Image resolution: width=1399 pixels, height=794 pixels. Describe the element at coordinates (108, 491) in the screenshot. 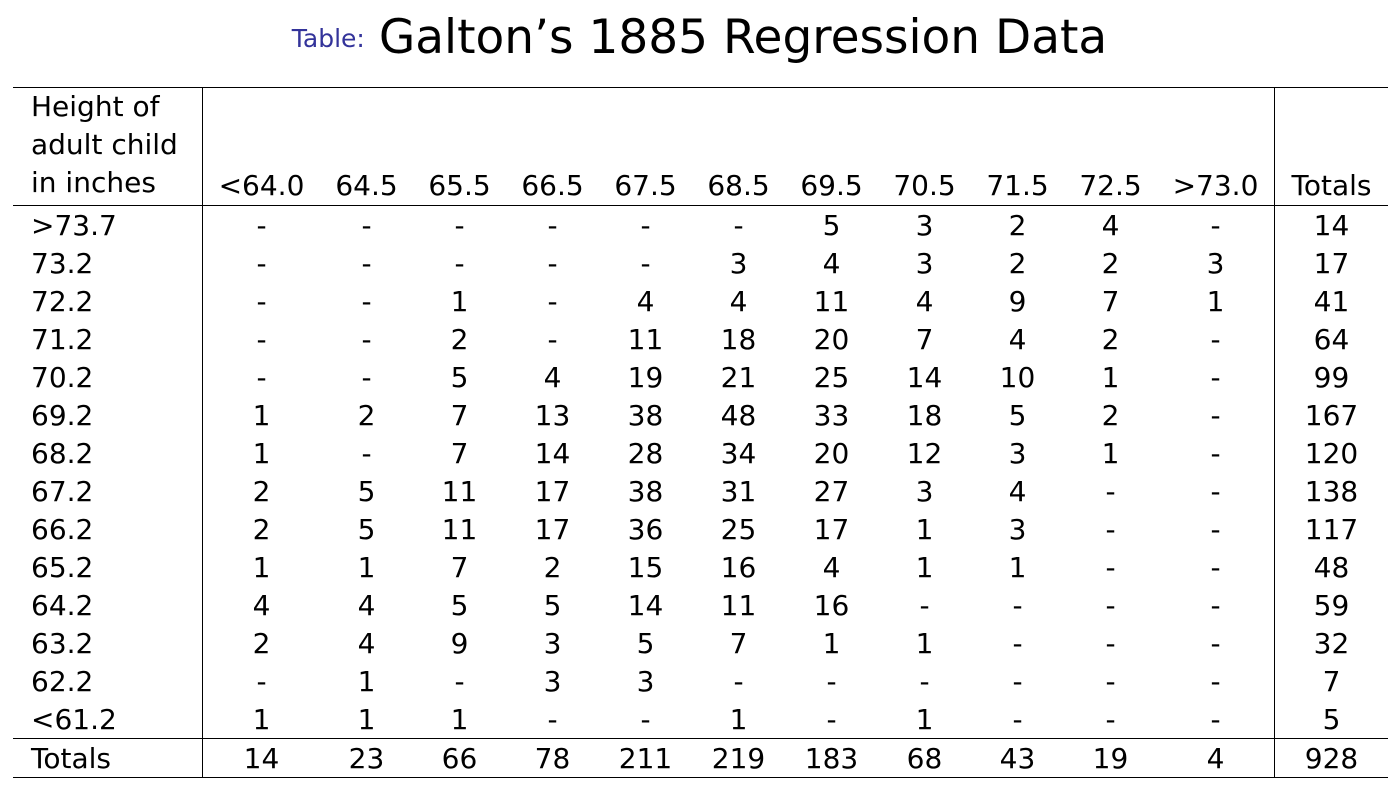

I see `row-label: 67.2` at that location.